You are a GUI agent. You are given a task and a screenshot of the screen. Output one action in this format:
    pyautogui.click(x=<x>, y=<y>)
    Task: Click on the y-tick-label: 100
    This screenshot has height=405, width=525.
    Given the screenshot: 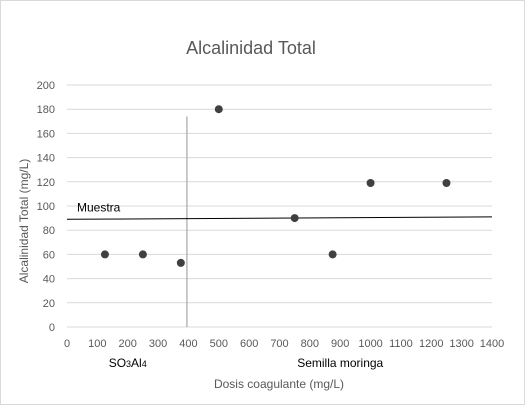 What is the action you would take?
    pyautogui.click(x=46, y=207)
    